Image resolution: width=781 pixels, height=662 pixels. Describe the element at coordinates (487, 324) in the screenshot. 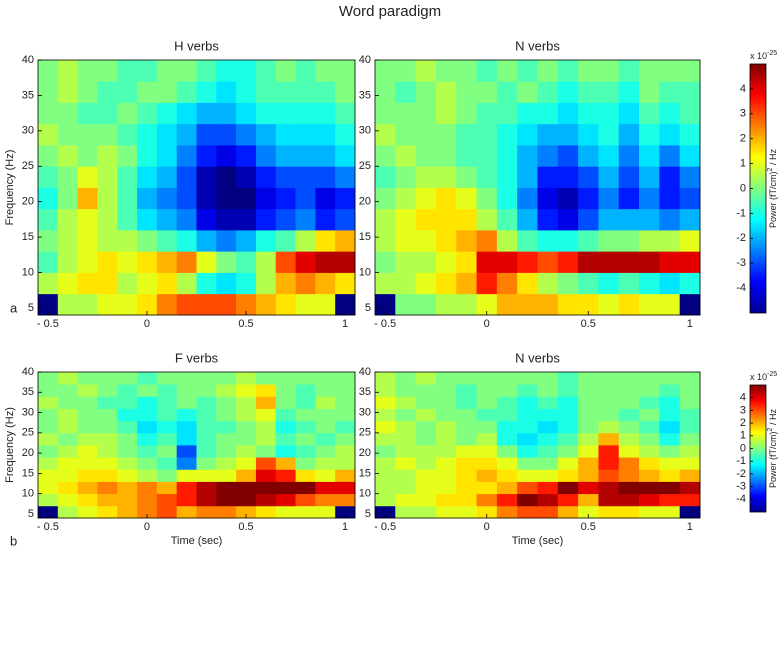

I see `x-tick-label: 0` at that location.